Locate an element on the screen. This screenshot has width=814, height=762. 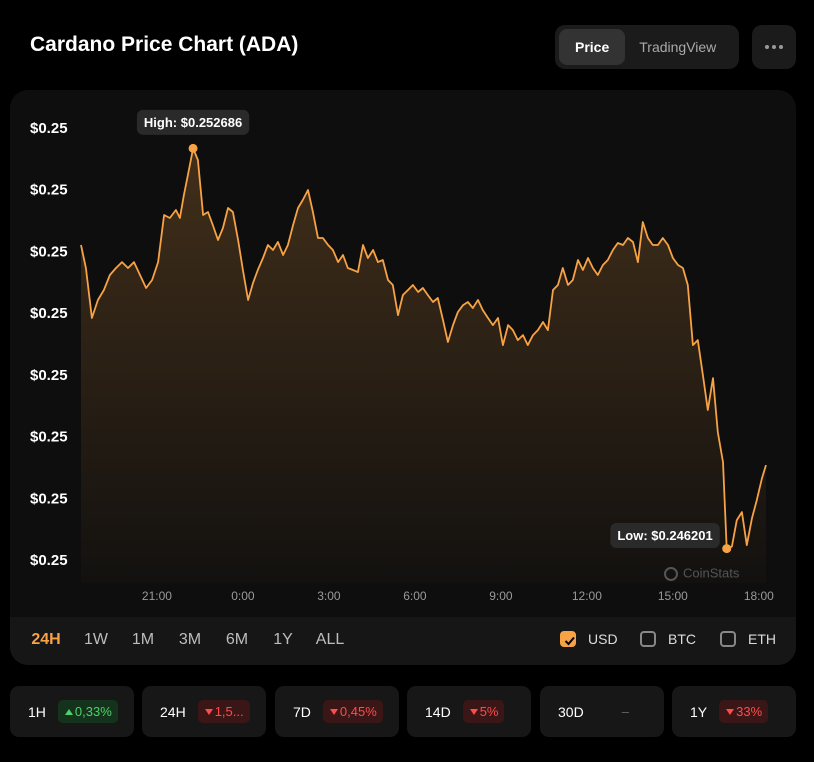
range-button: 1M is located at coordinates (143, 639).